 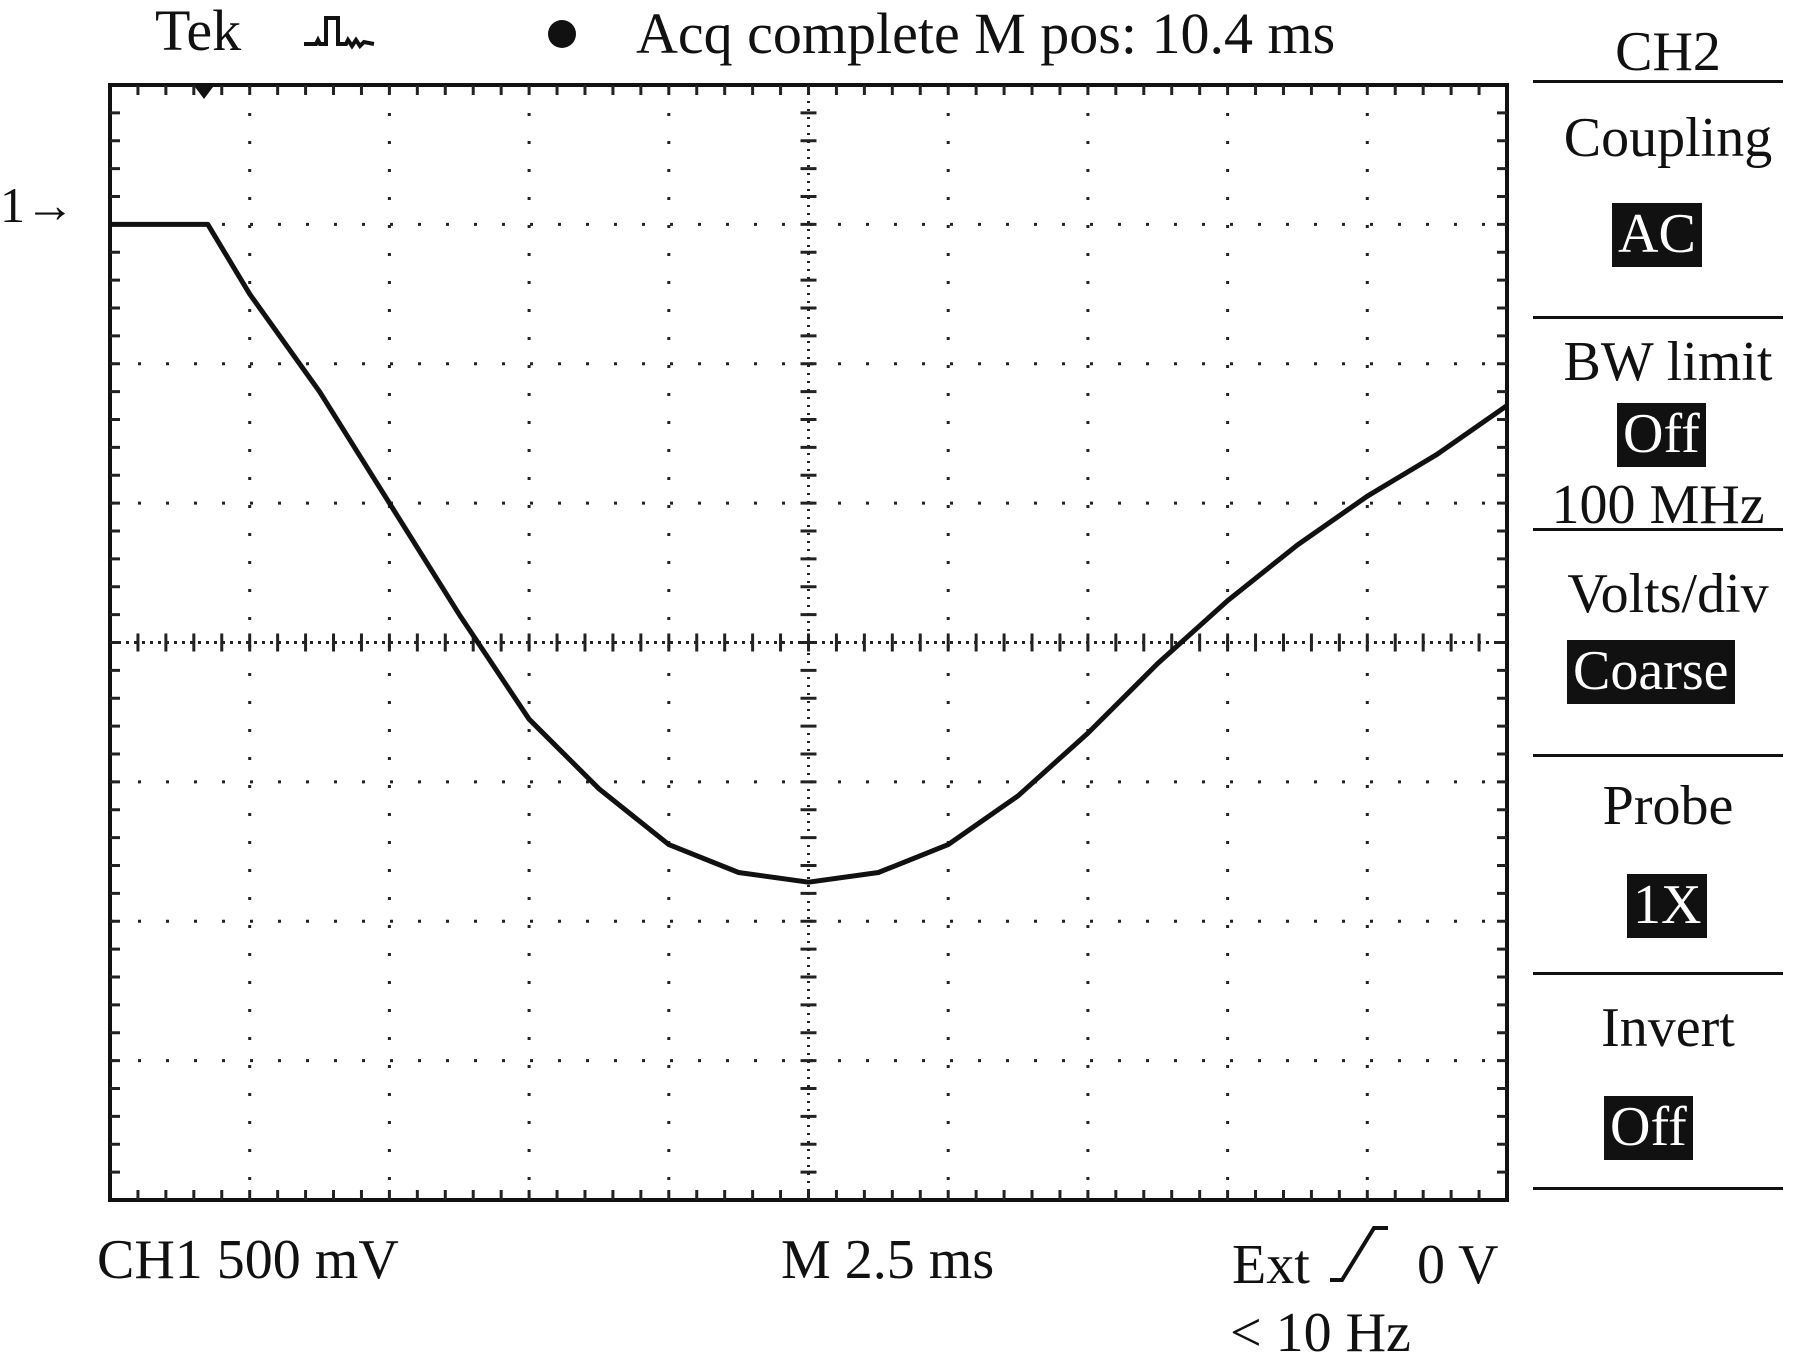 What do you see at coordinates (1668, 138) in the screenshot?
I see `coupling-label: Coupling` at bounding box center [1668, 138].